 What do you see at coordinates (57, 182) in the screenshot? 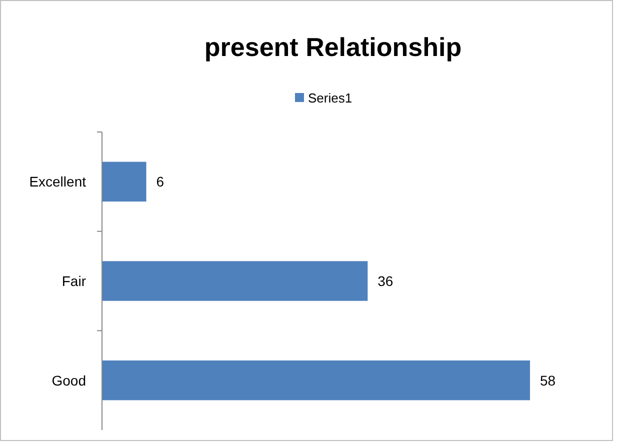
I see `y-tick-label: Excellent` at bounding box center [57, 182].